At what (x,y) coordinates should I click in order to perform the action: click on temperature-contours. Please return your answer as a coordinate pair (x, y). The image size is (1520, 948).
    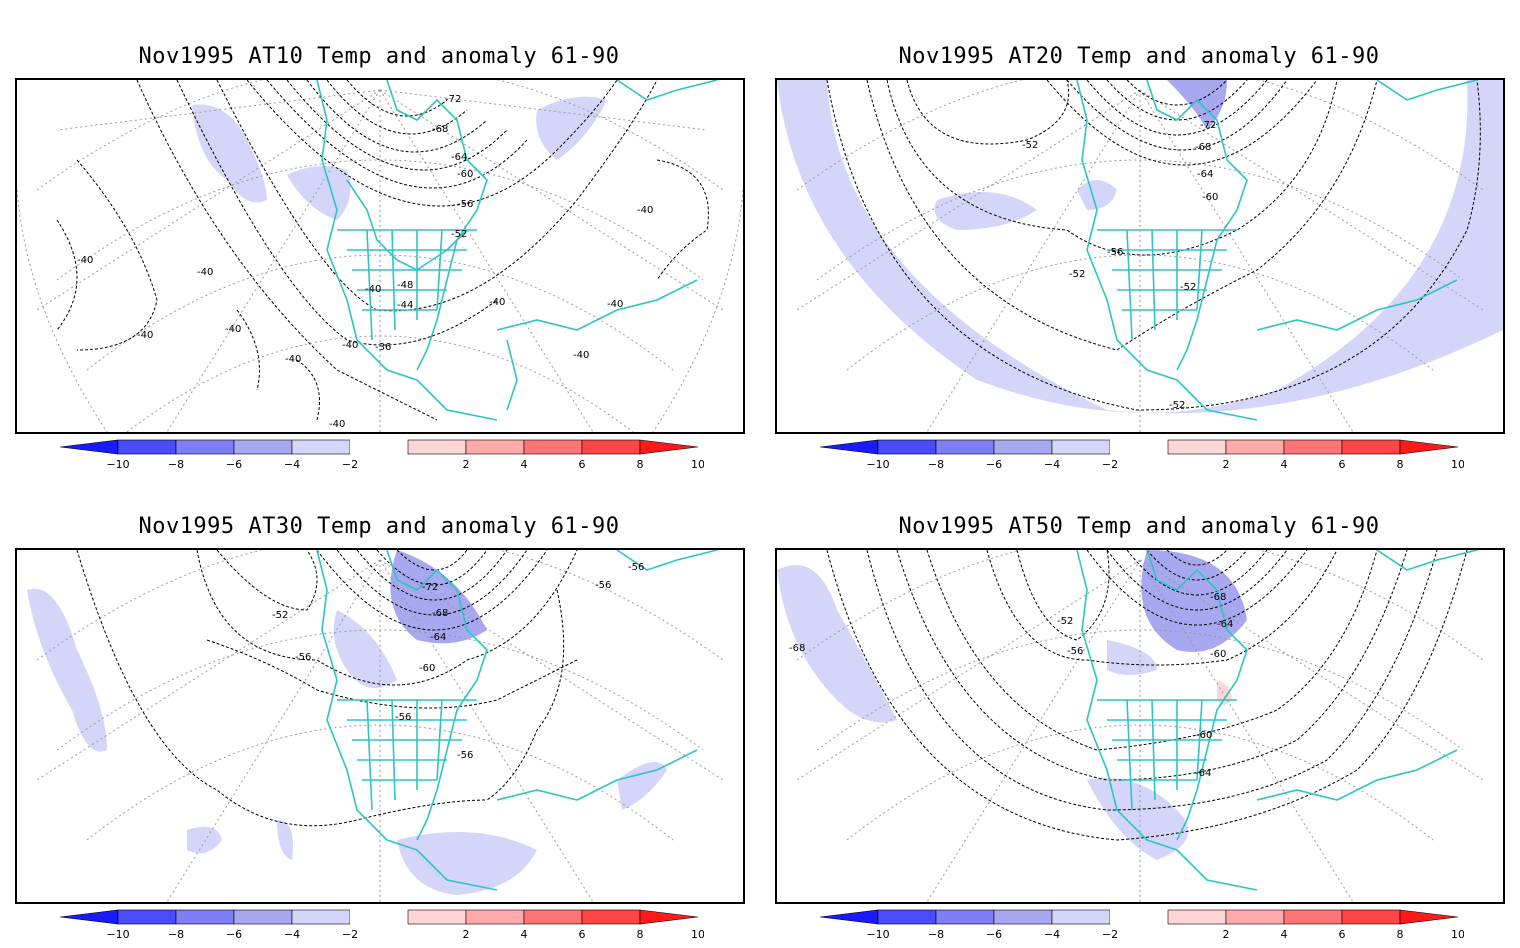
    Looking at the image, I should click on (327, 688).